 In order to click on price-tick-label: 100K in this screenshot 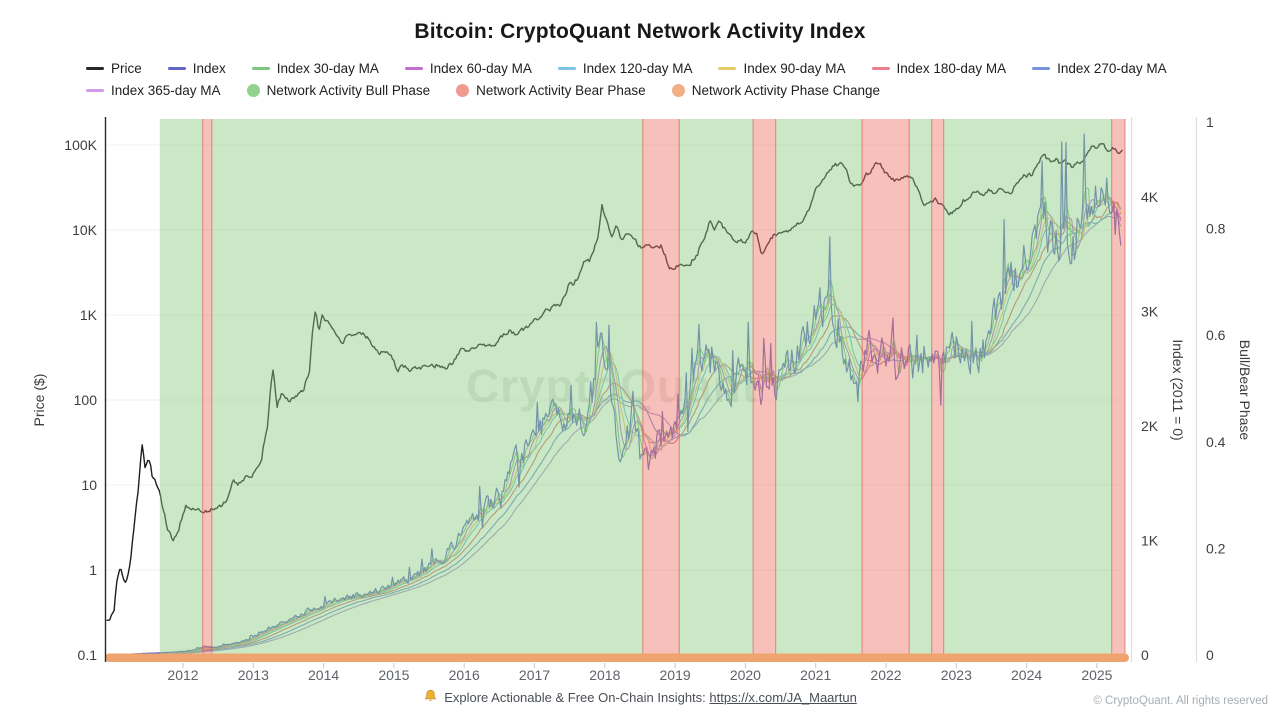, I will do `click(80, 145)`.